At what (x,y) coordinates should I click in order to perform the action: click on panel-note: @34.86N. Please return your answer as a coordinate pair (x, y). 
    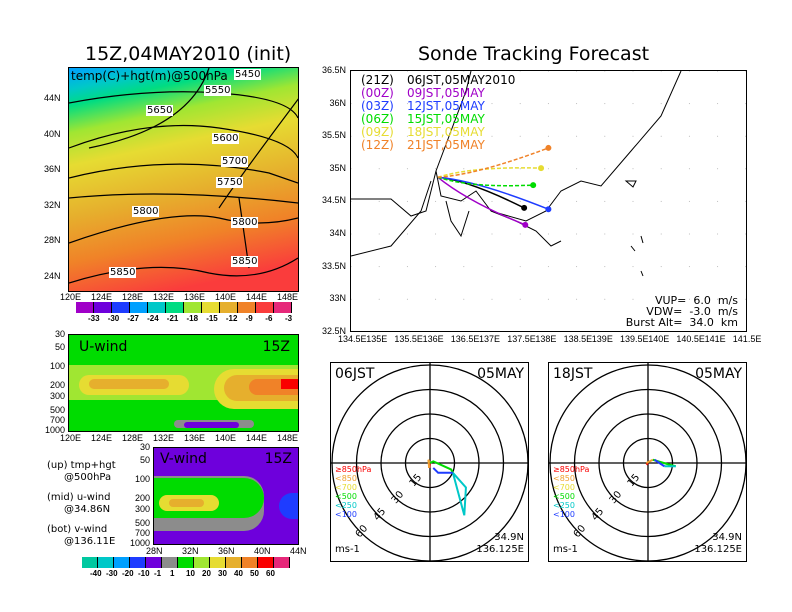
    Looking at the image, I should click on (87, 509).